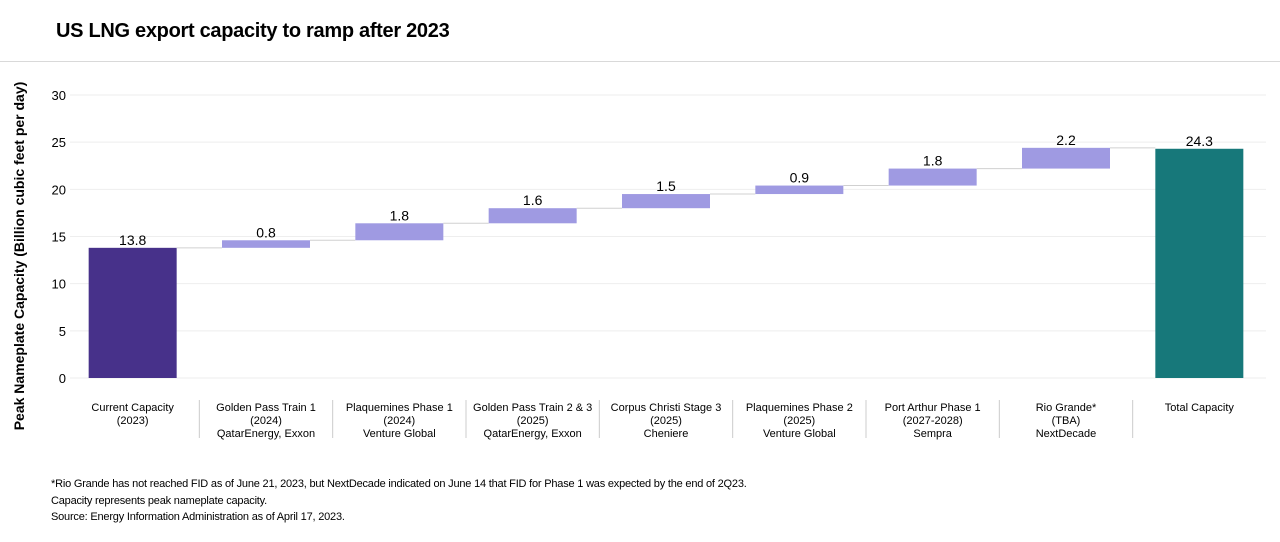 This screenshot has height=542, width=1280. I want to click on category-label-7-line-0: Rio Grande*, so click(1066, 408).